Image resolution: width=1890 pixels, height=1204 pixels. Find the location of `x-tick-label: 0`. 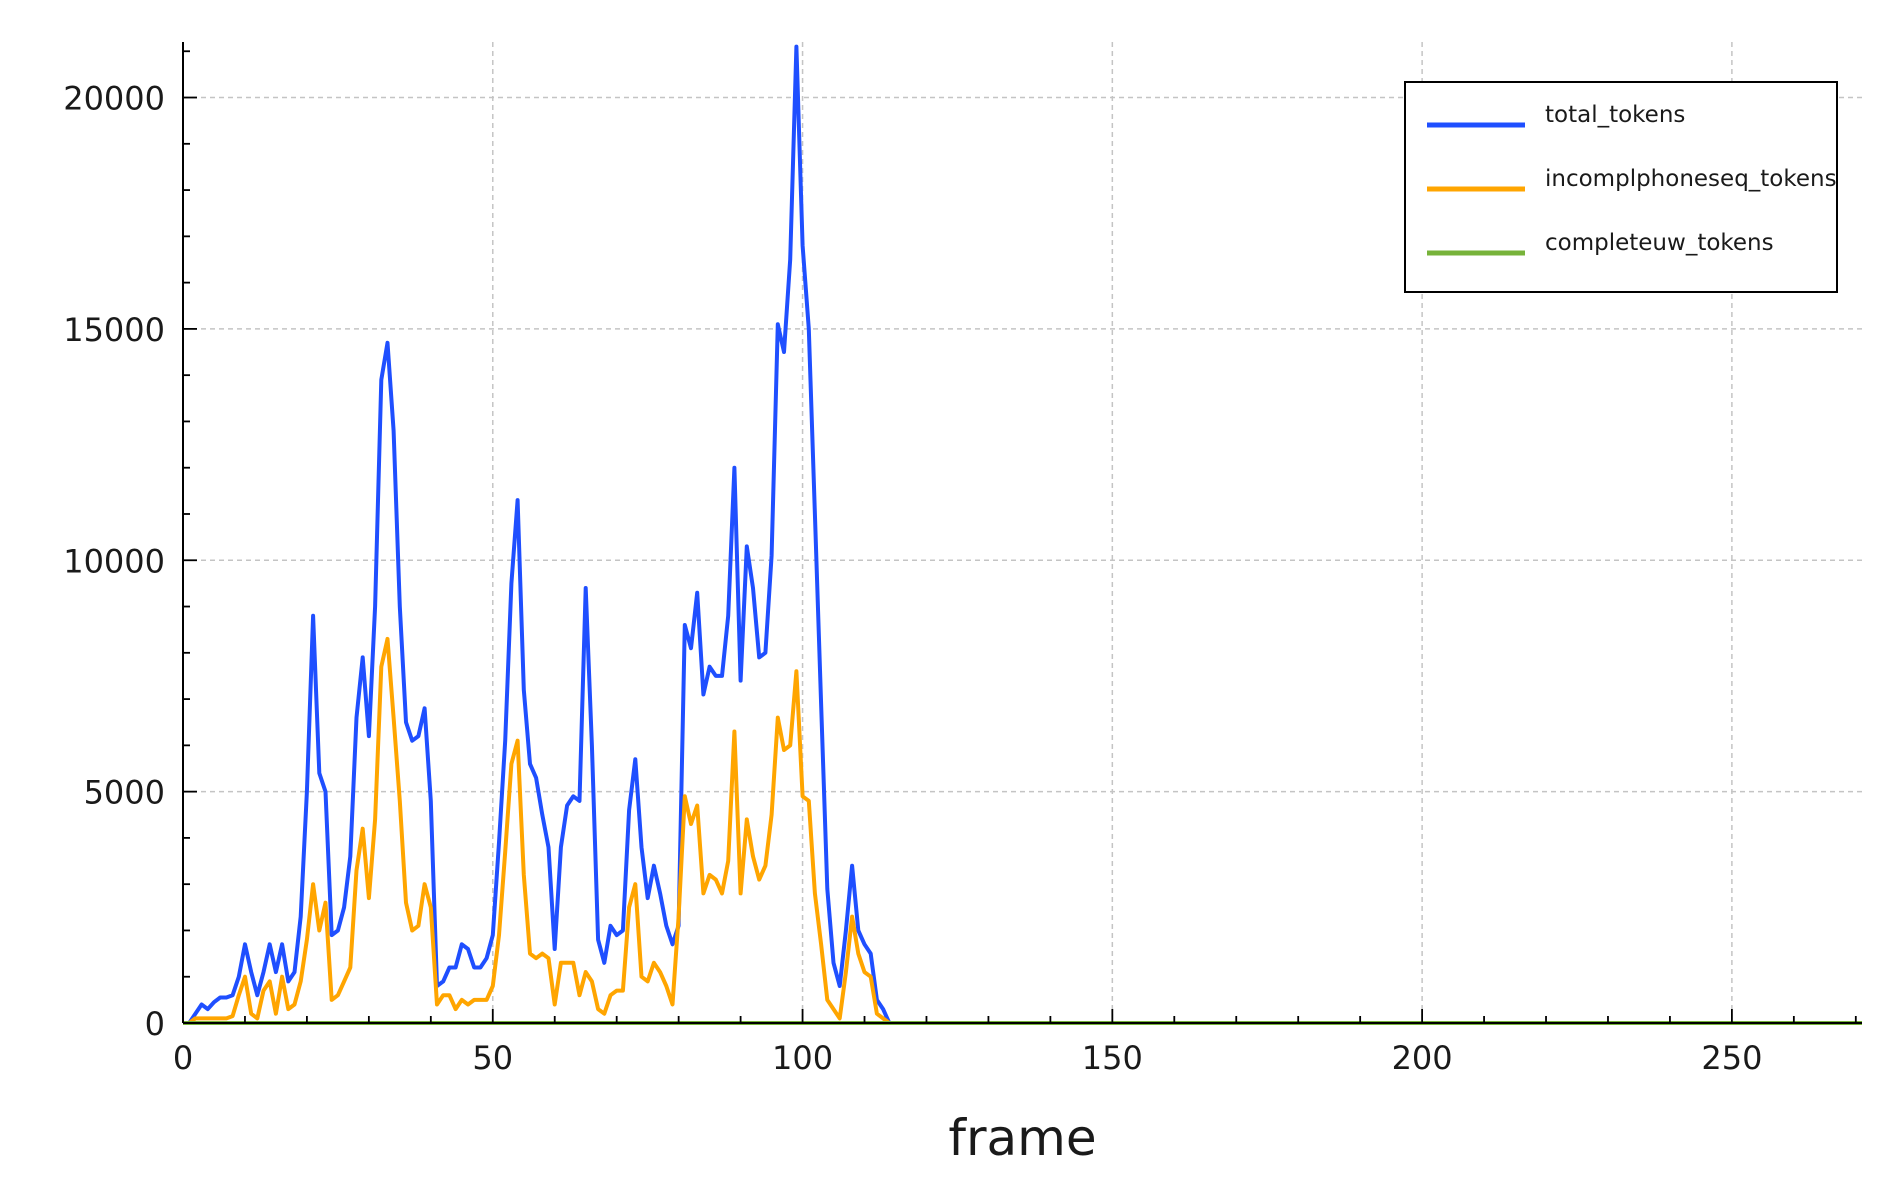

x-tick-label: 0 is located at coordinates (183, 1058).